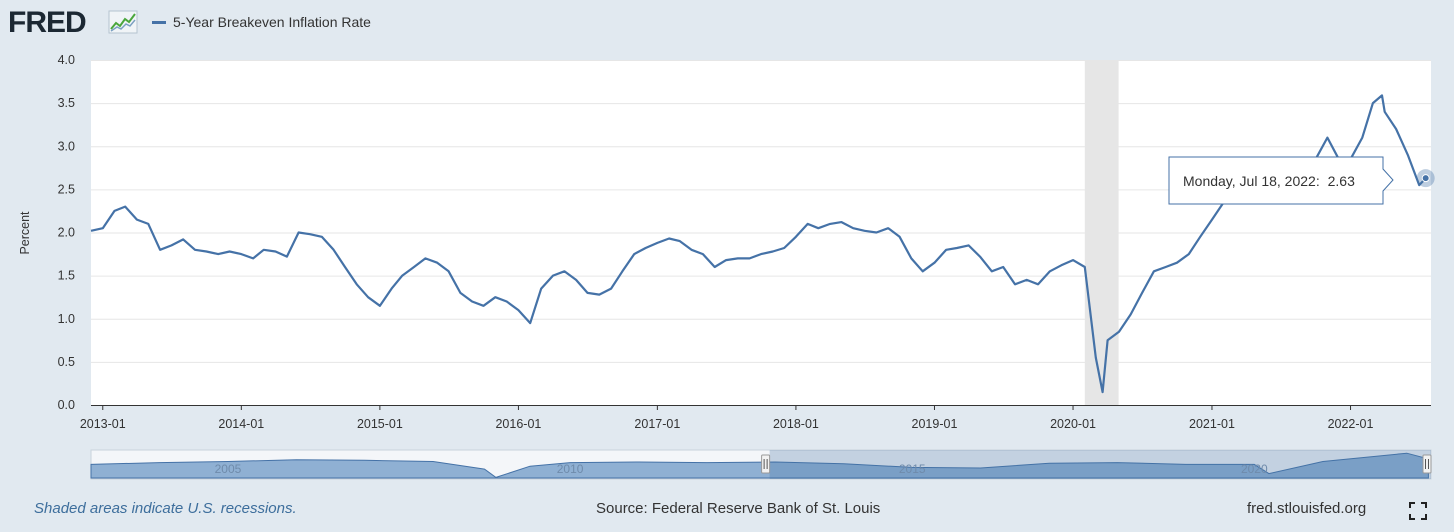 The width and height of the screenshot is (1454, 532). Describe the element at coordinates (1427, 464) in the screenshot. I see `navigator-handle-right` at that location.